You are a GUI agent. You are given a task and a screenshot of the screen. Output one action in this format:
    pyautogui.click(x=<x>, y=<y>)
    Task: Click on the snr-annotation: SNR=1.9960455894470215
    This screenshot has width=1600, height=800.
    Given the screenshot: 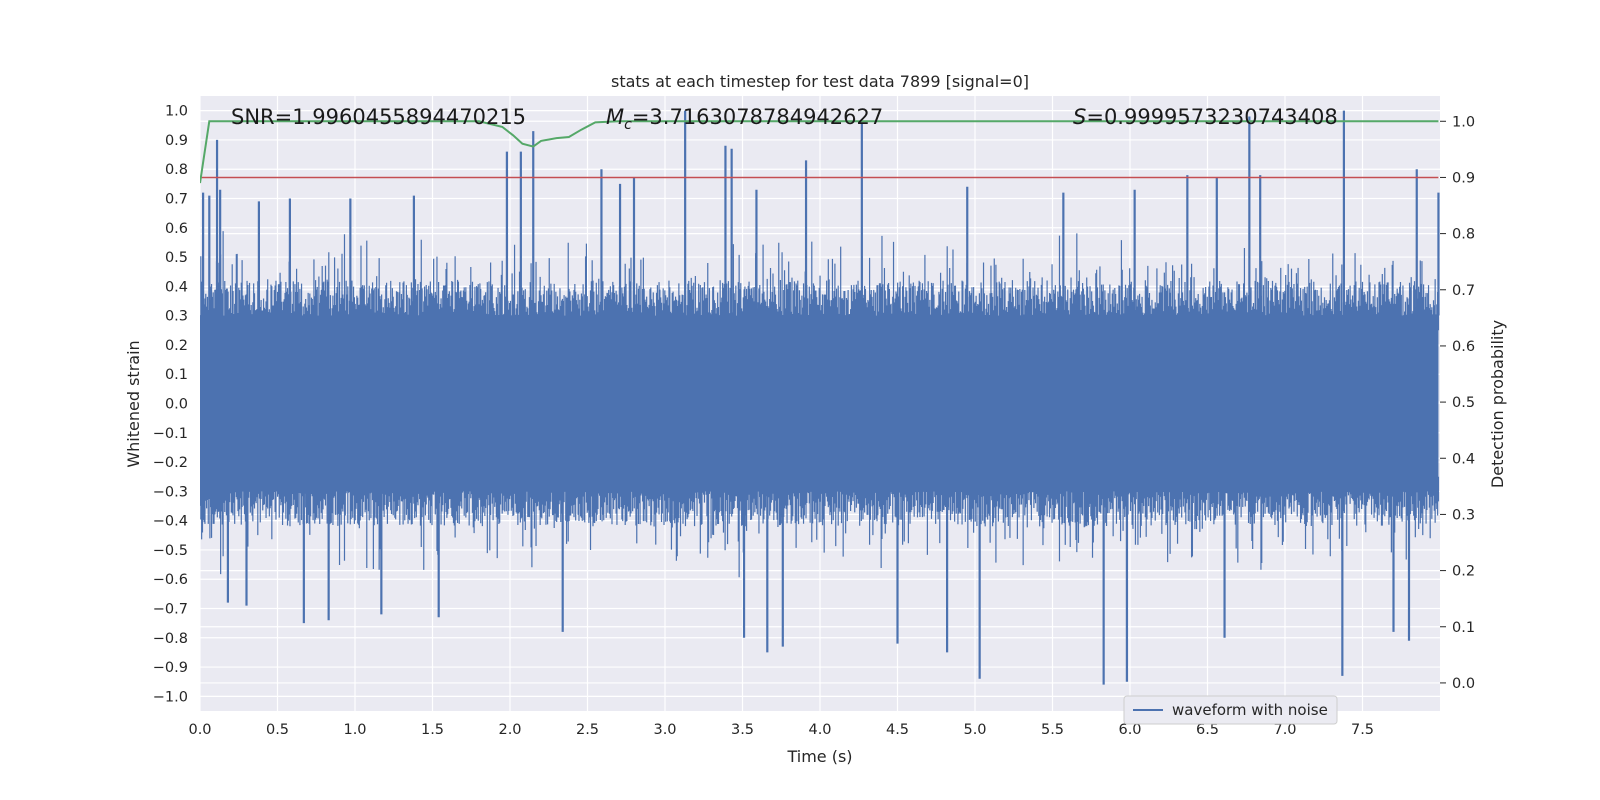 What is the action you would take?
    pyautogui.click(x=378, y=117)
    